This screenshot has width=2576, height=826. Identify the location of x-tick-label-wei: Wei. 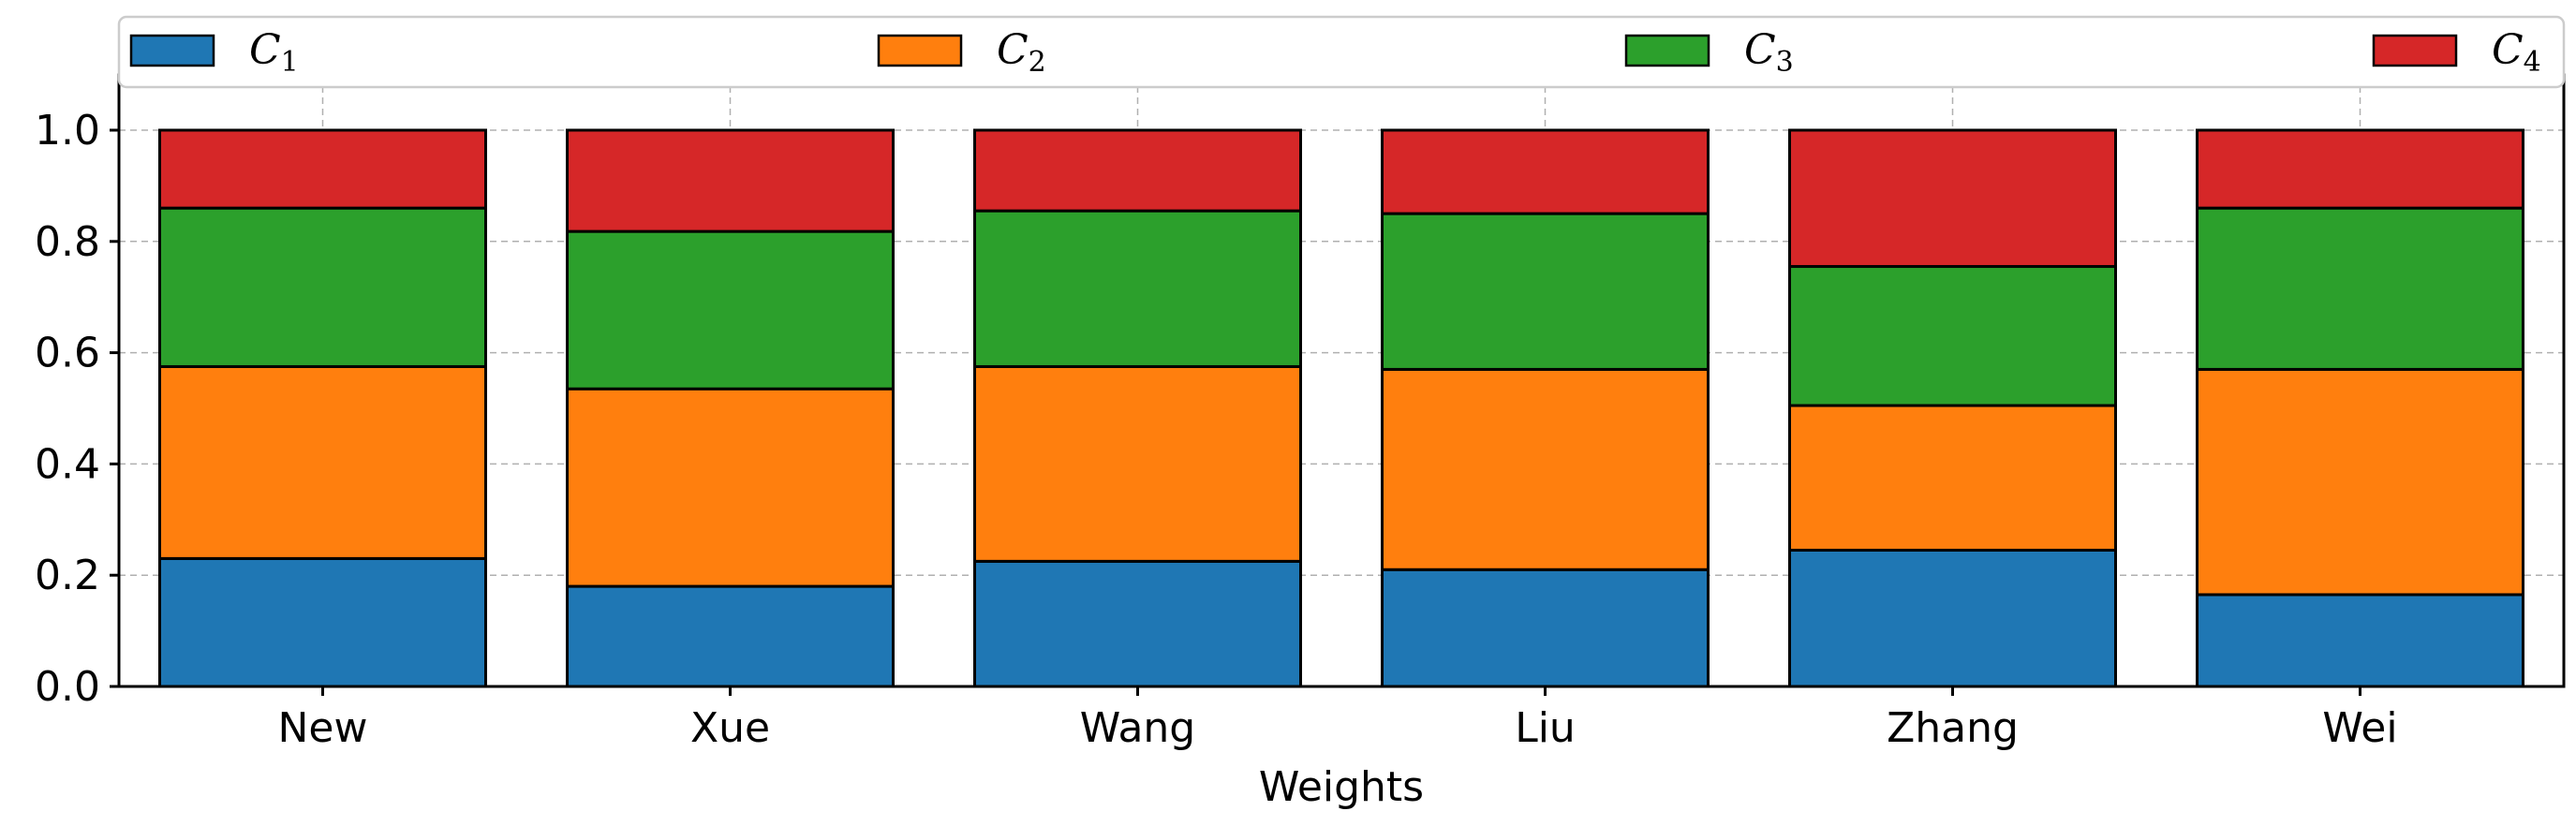
(2359, 728).